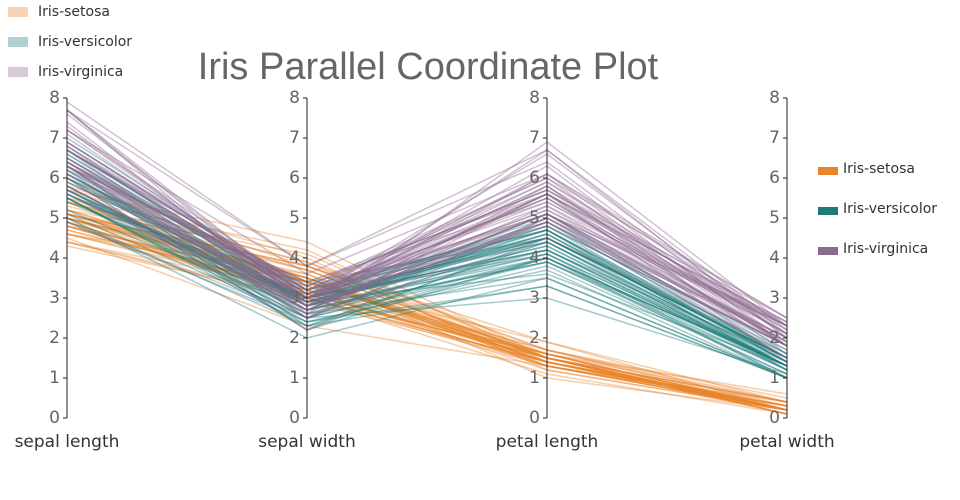  What do you see at coordinates (786, 442) in the screenshot?
I see `axis-label: petal width` at bounding box center [786, 442].